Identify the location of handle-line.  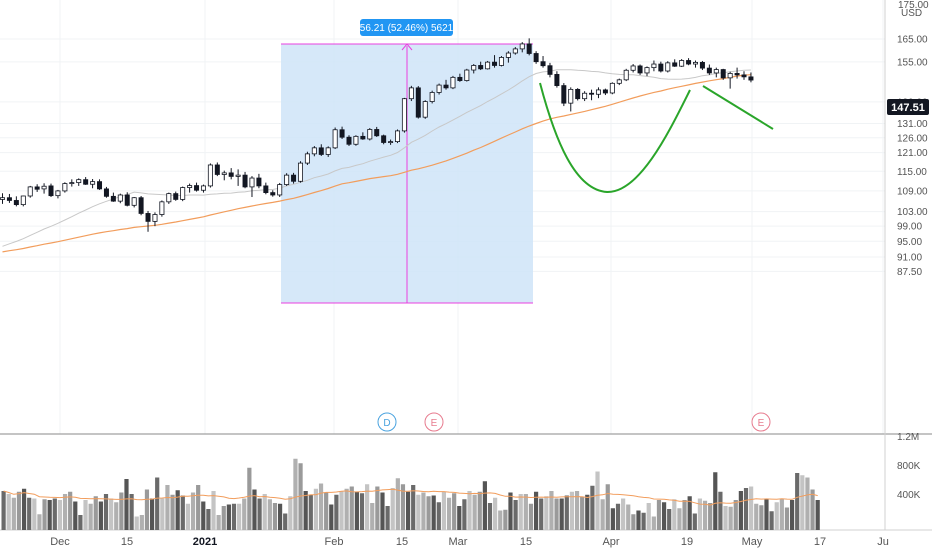
(738, 107).